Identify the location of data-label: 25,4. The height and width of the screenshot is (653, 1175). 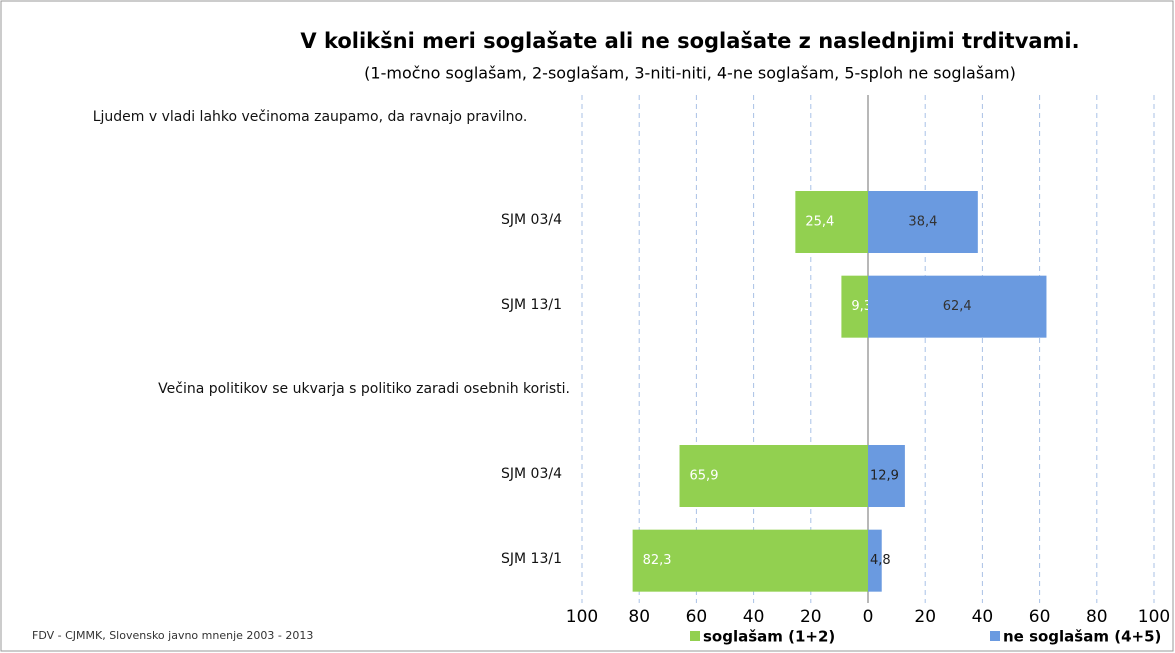
(819, 222).